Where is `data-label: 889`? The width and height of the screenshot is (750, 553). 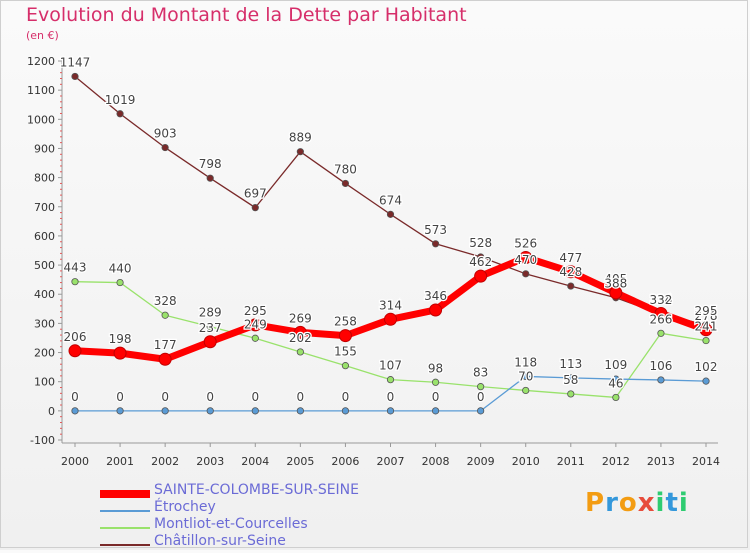 data-label: 889 is located at coordinates (300, 138).